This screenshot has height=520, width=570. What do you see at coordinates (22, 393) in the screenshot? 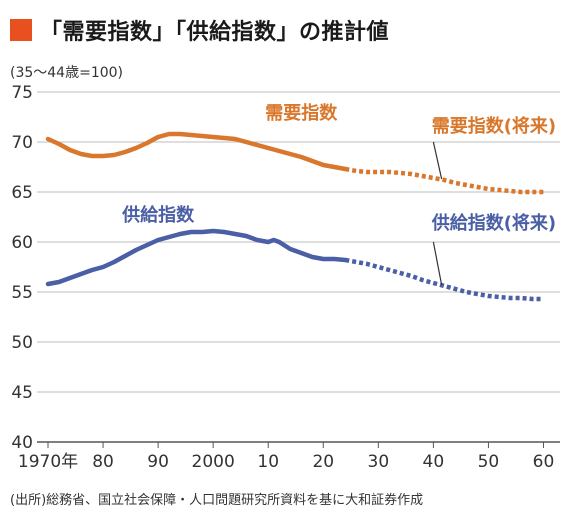
I see `y-tick-label-45: 45` at bounding box center [22, 393].